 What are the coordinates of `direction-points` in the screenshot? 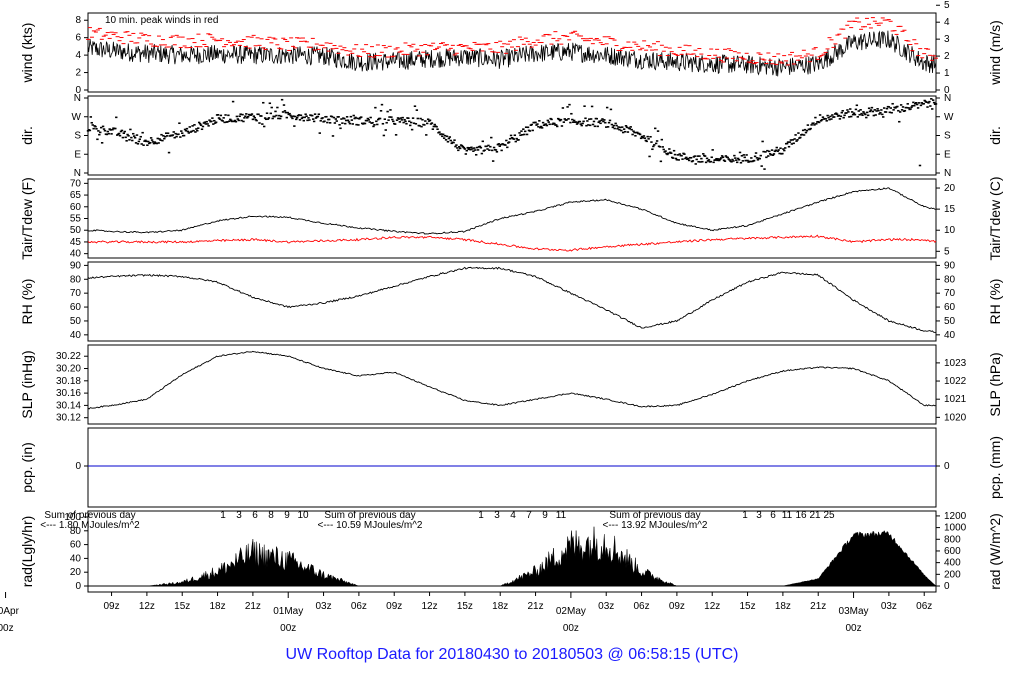 It's located at (512, 134).